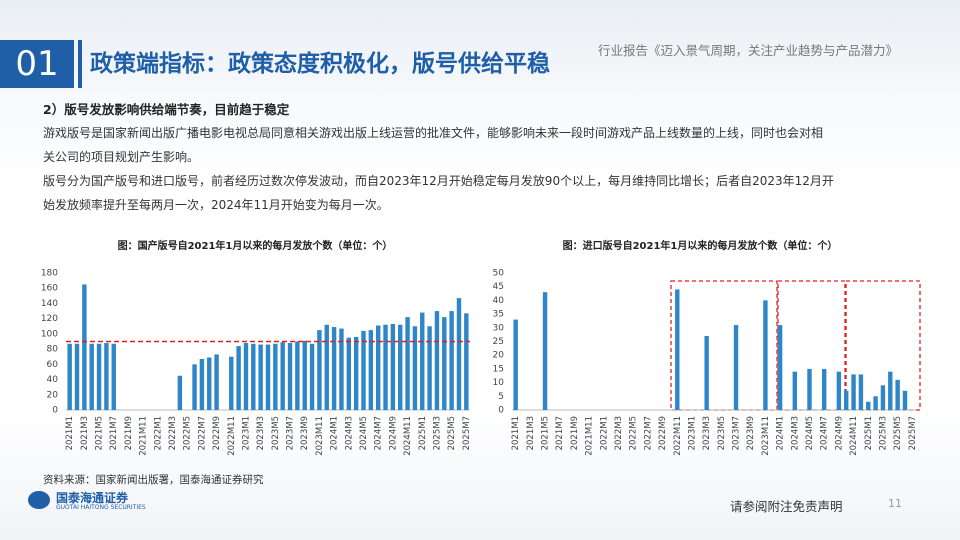  What do you see at coordinates (49, 319) in the screenshot?
I see `y-tick-label: 120` at bounding box center [49, 319].